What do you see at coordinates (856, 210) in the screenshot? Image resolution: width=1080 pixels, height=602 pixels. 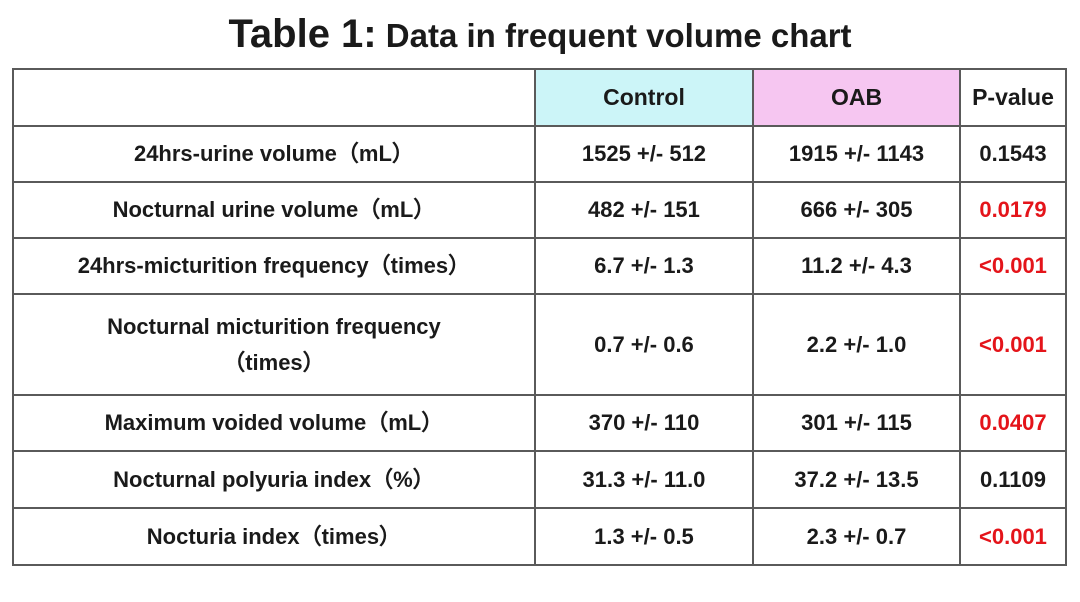 I see `oab-value: 666 +/- 305` at bounding box center [856, 210].